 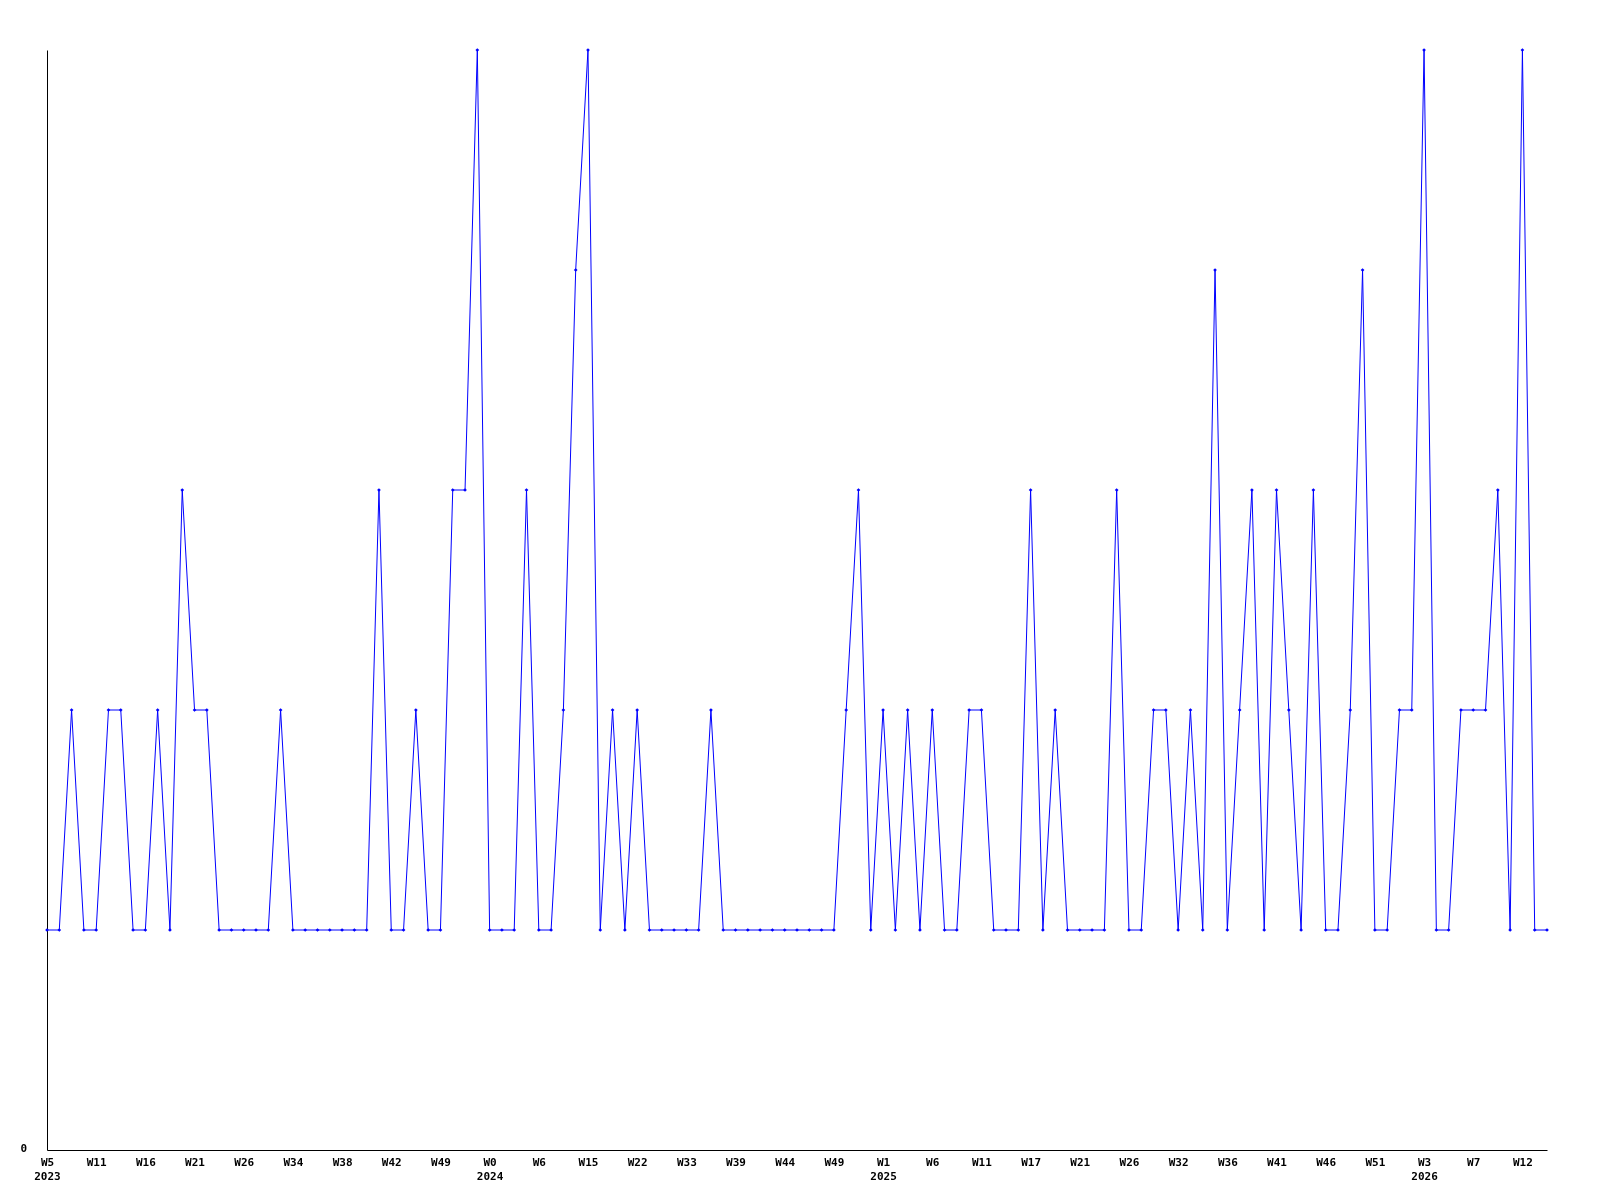 I want to click on x-tick-label: W41, so click(x=1277, y=1162).